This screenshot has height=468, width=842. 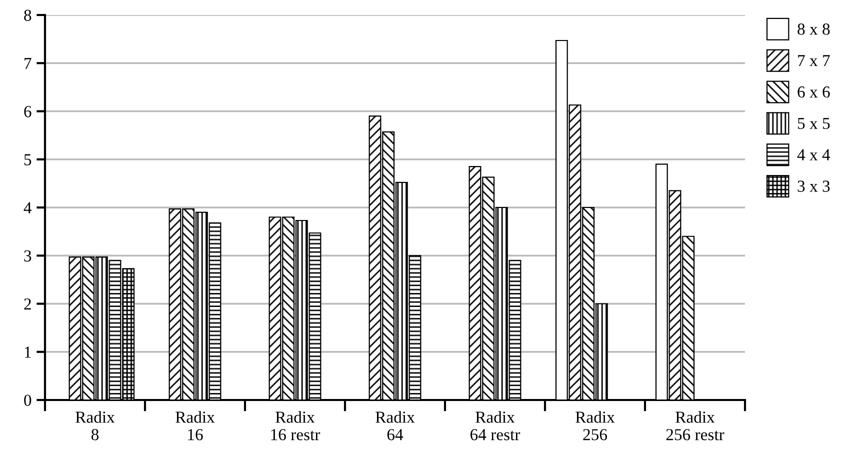 I want to click on y-tick-label: 8, so click(x=28, y=15).